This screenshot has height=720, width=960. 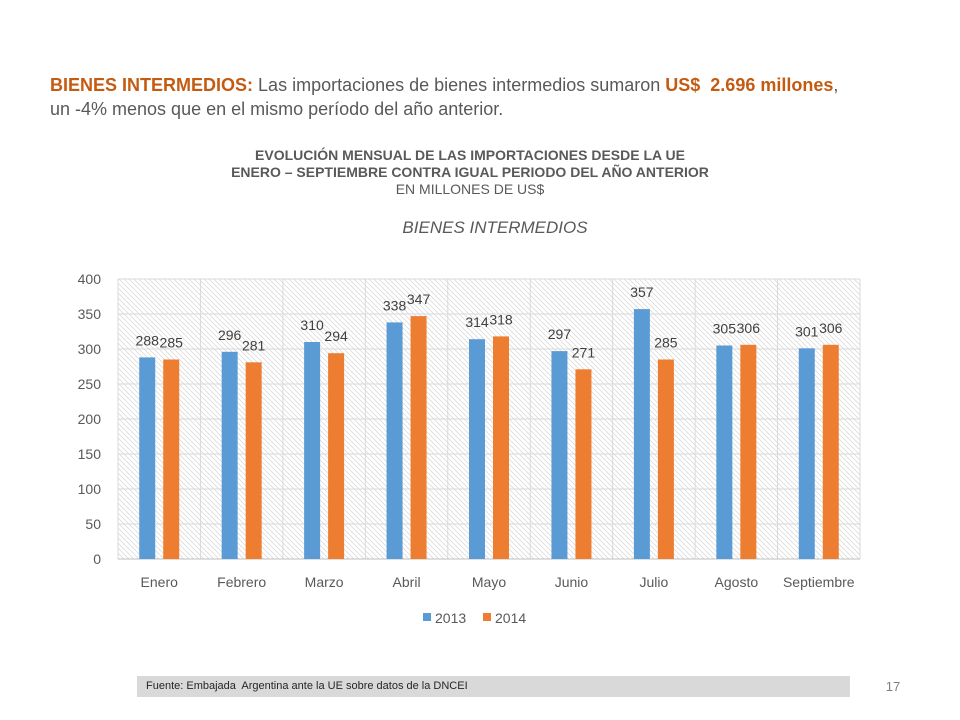 I want to click on bar-2013-agosto, so click(x=724, y=452).